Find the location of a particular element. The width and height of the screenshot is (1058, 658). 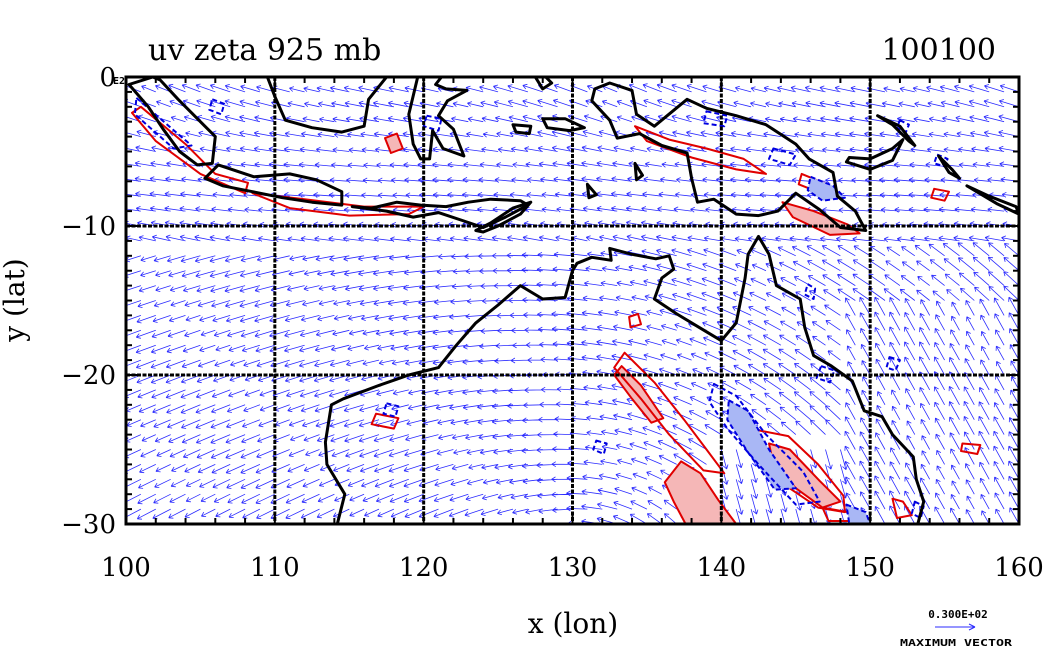

coastline-aru is located at coordinates (638, 171).